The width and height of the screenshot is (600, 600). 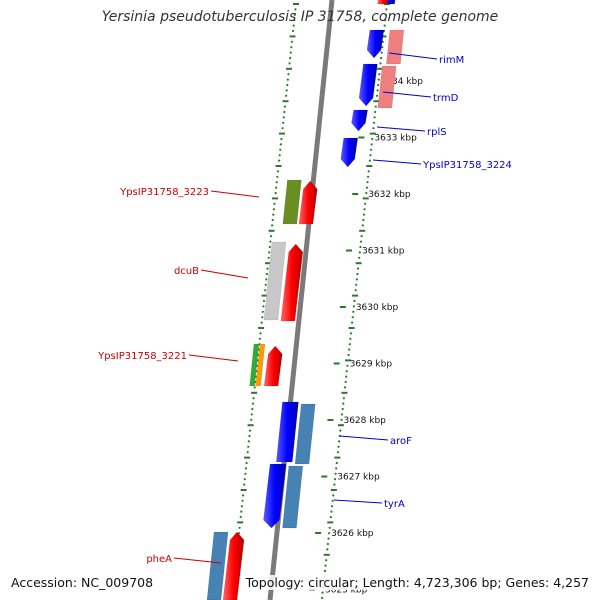 I want to click on tick-label: 3627 kbp, so click(x=358, y=478).